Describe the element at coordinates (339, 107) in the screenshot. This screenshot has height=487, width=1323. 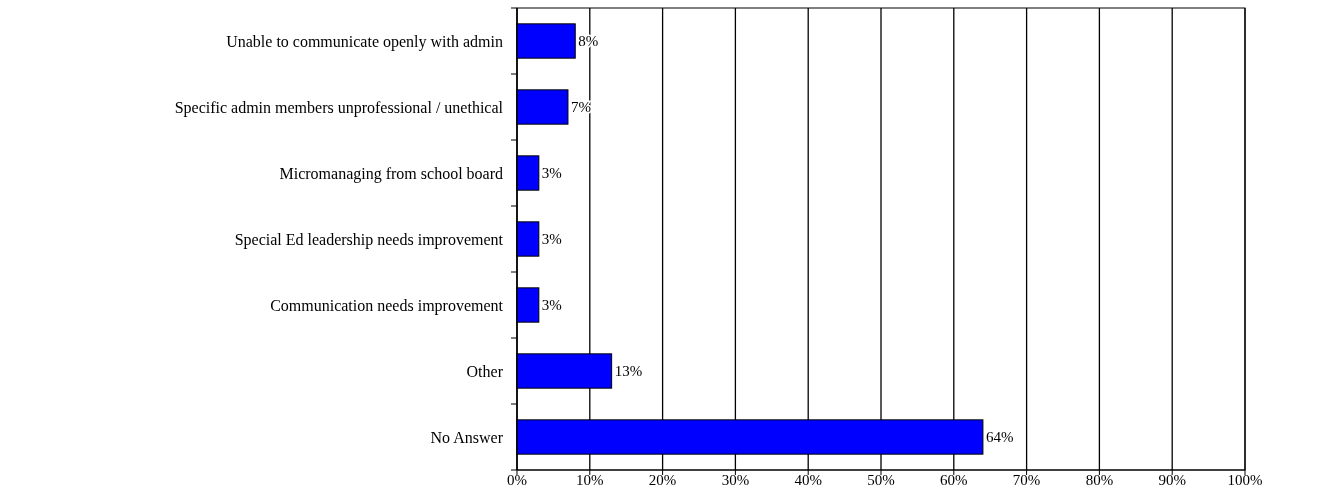
I see `y-tick-label: Specific admin members unprofessional / unethical` at that location.